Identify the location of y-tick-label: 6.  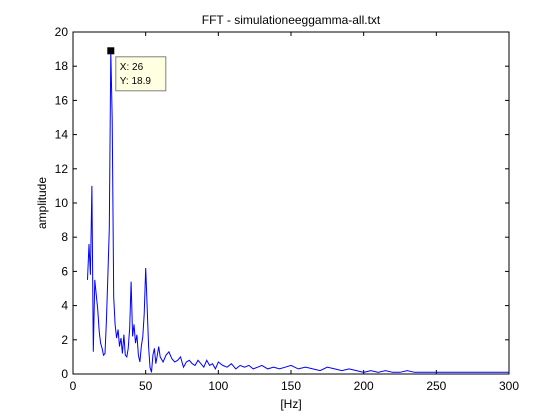
(64, 271).